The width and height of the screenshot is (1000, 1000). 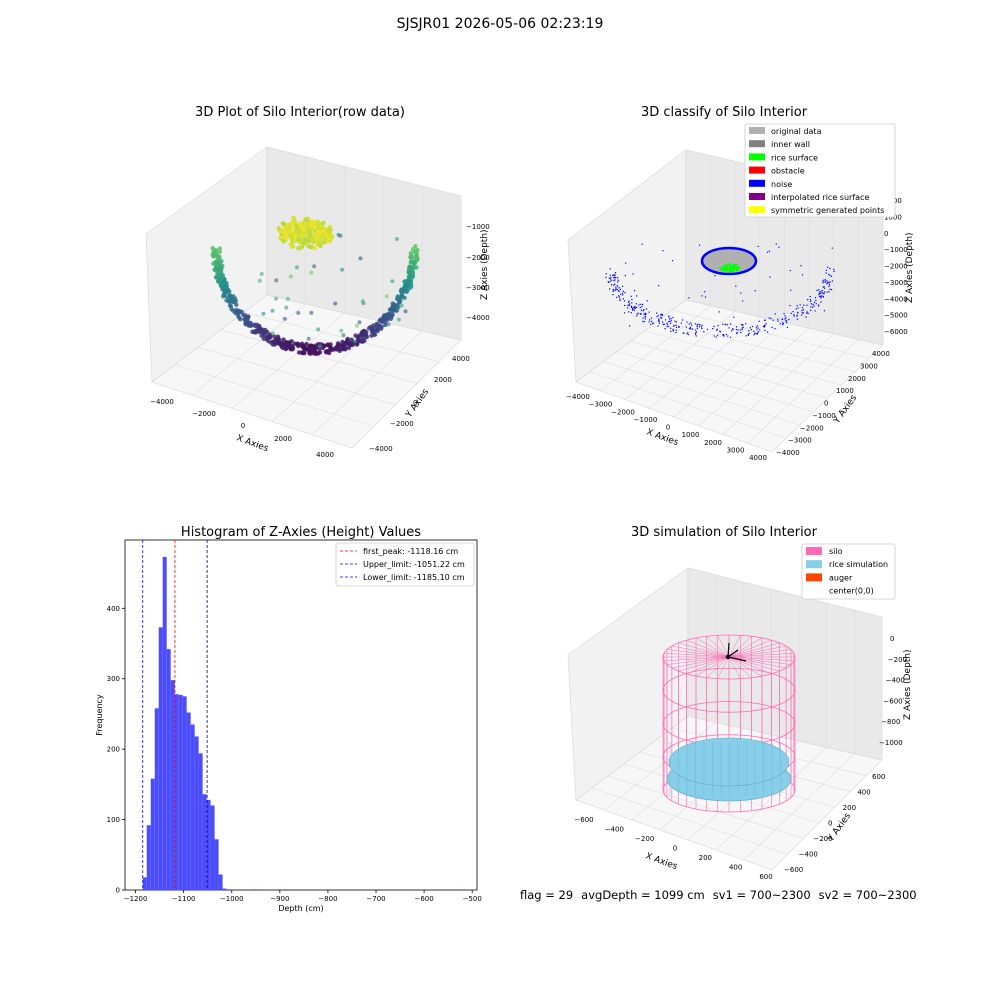 I want to click on raw-3d-xtick: −2000, so click(x=204, y=414).